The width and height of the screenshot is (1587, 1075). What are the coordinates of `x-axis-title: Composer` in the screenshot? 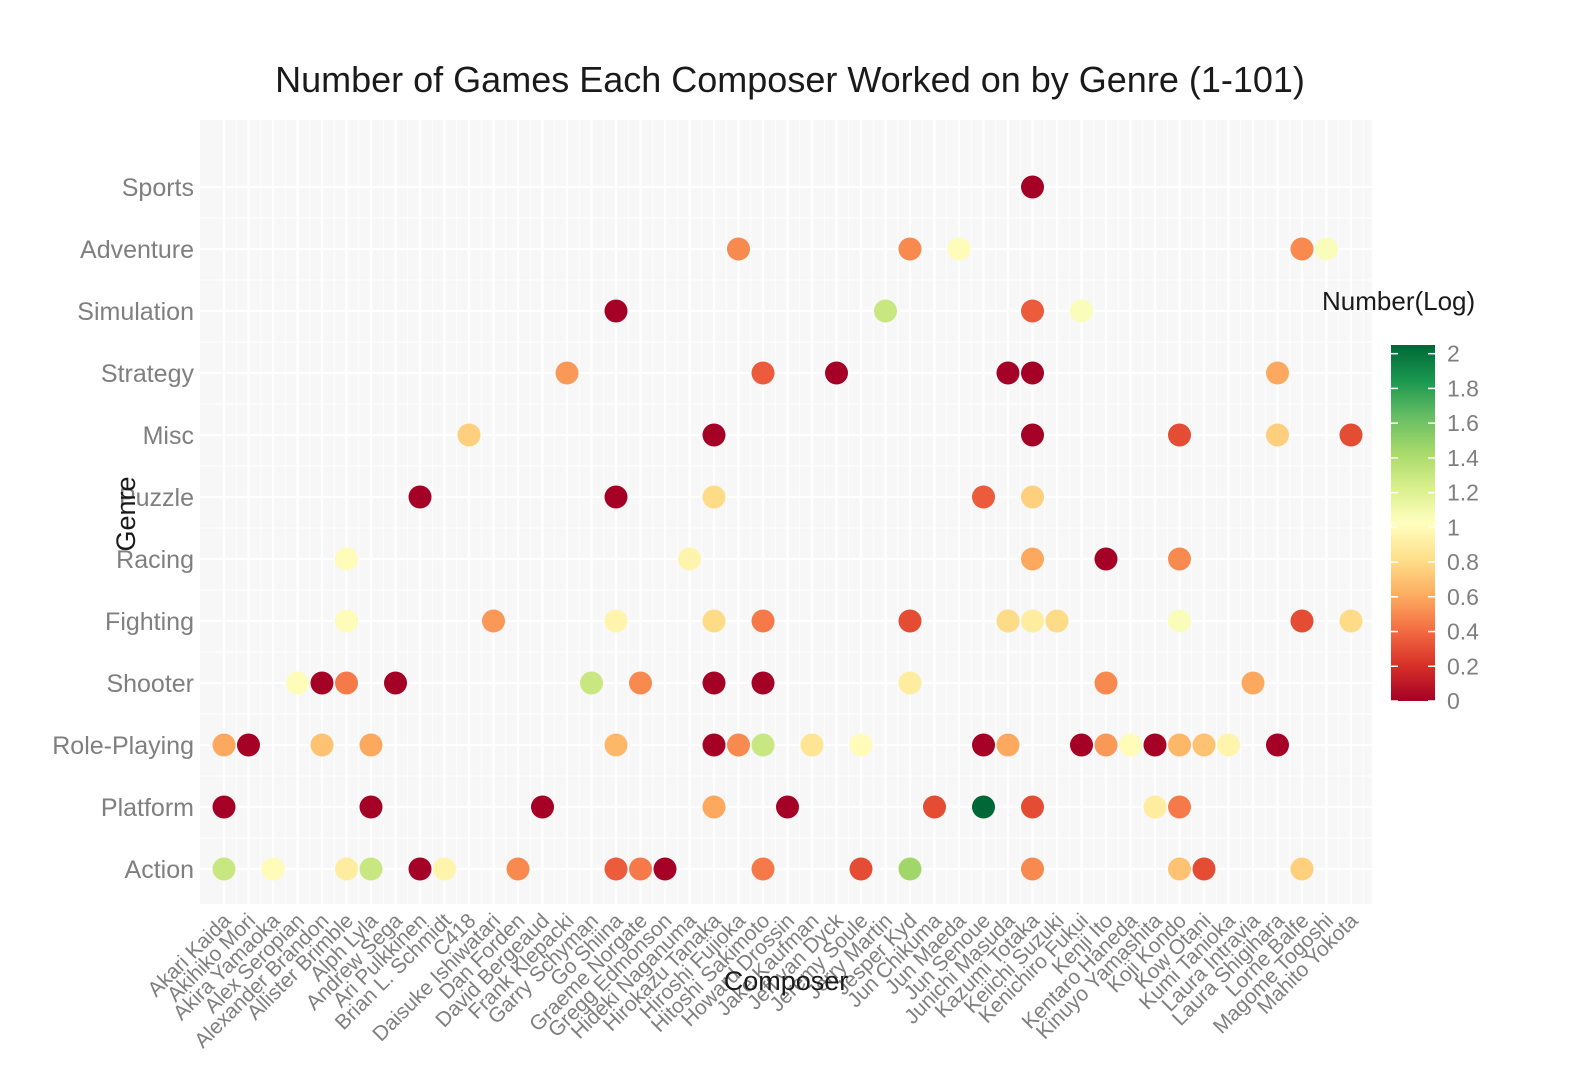 It's located at (786, 981).